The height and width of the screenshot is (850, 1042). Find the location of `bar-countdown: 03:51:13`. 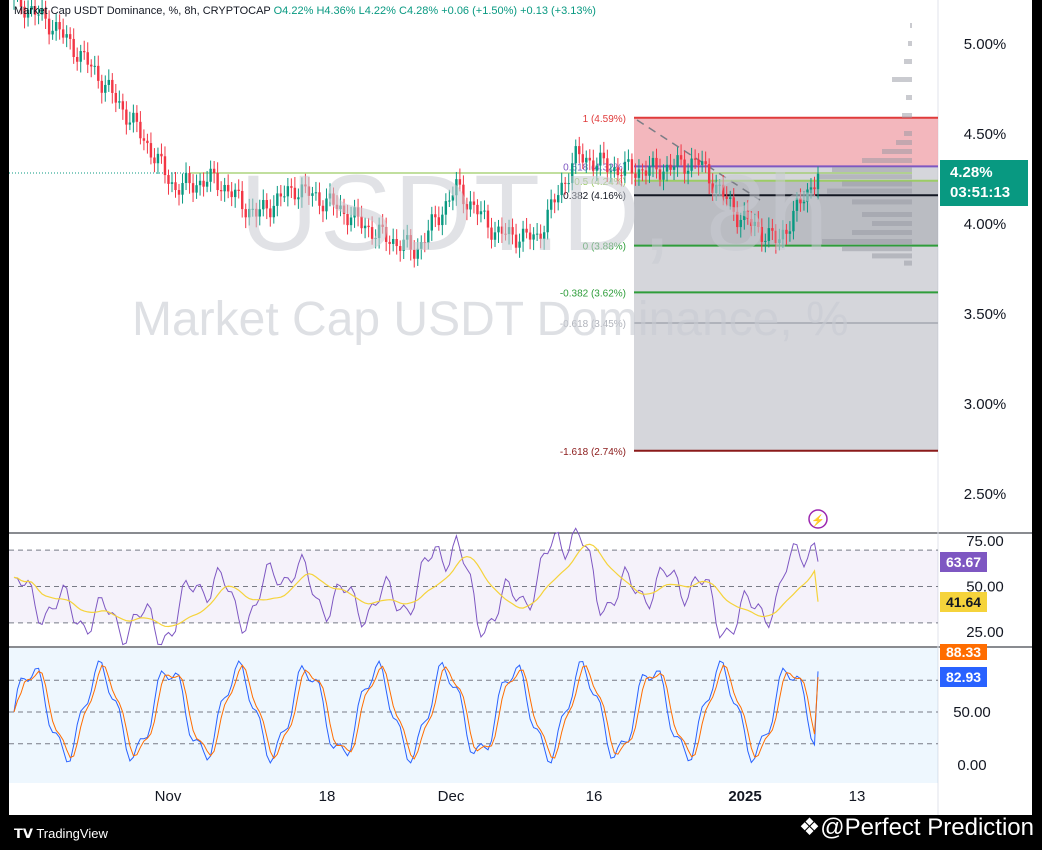

bar-countdown: 03:51:13 is located at coordinates (980, 192).